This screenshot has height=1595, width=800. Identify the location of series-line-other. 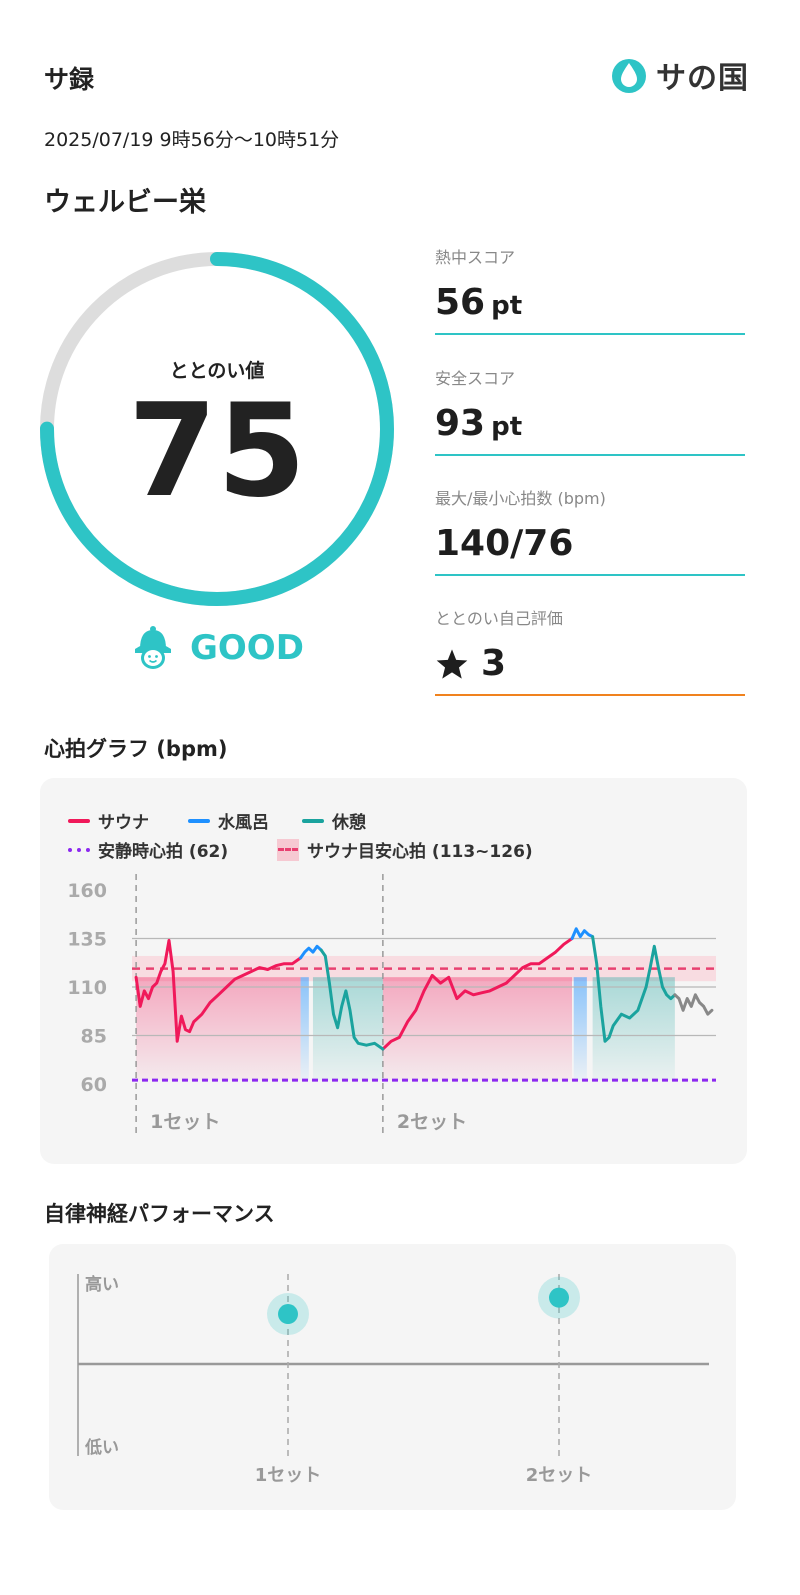
(693, 1004).